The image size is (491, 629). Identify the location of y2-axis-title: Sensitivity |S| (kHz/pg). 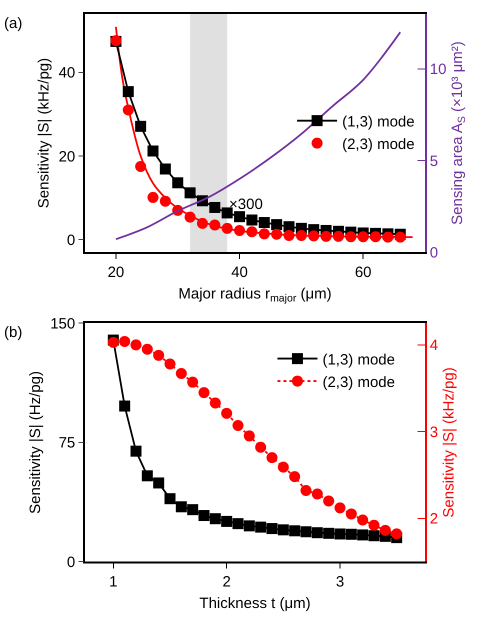
(449, 442).